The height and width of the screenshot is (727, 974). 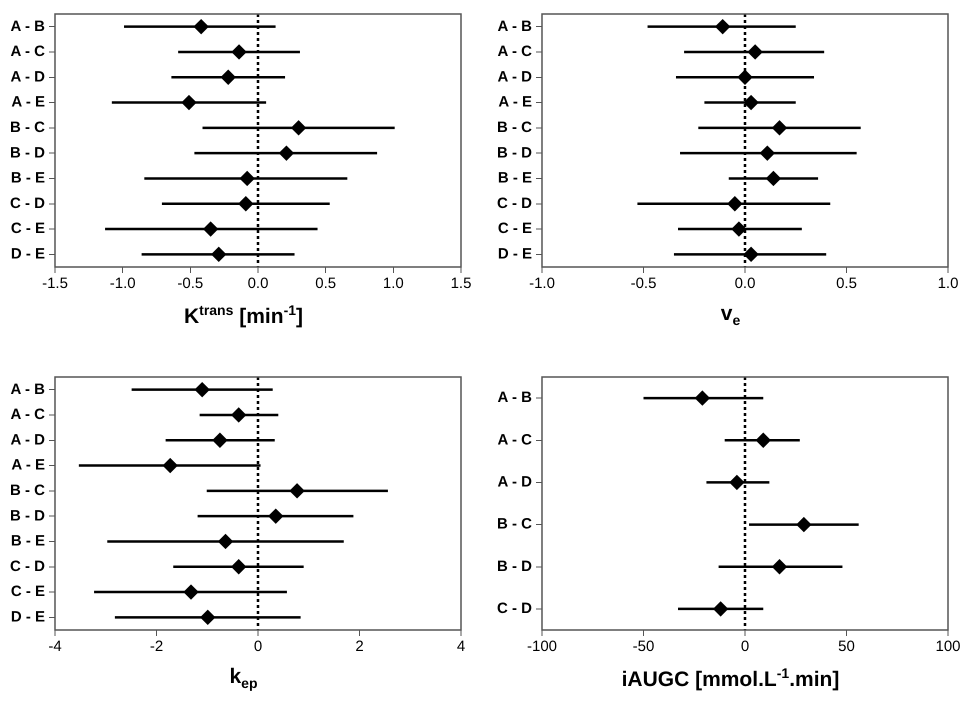 What do you see at coordinates (542, 647) in the screenshot?
I see `x-tick-label: -100` at bounding box center [542, 647].